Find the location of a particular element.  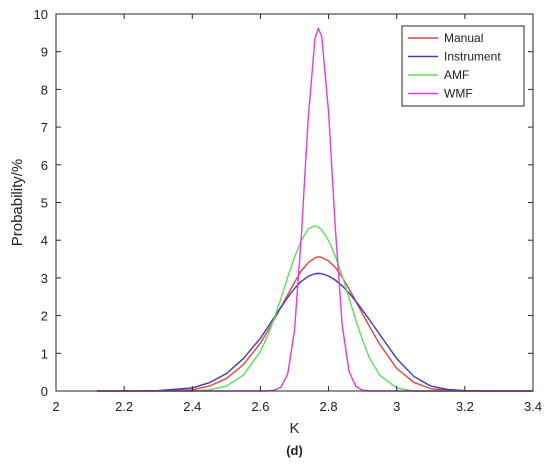

x-tick-label: 3.2 is located at coordinates (465, 406).